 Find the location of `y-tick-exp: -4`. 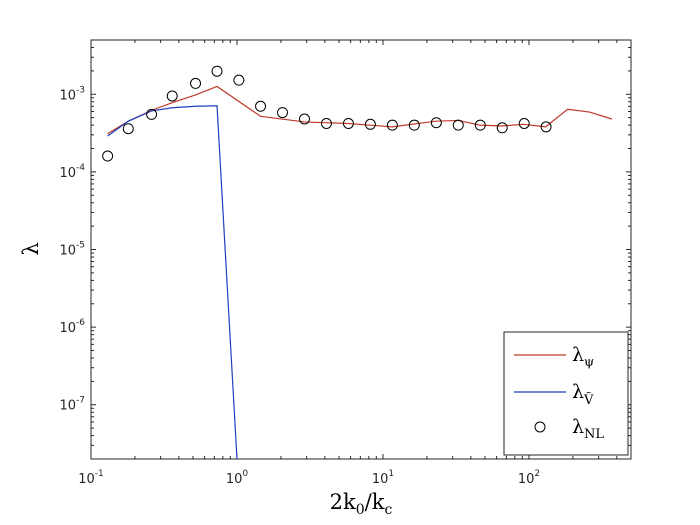

y-tick-exp: -4 is located at coordinates (80, 168).